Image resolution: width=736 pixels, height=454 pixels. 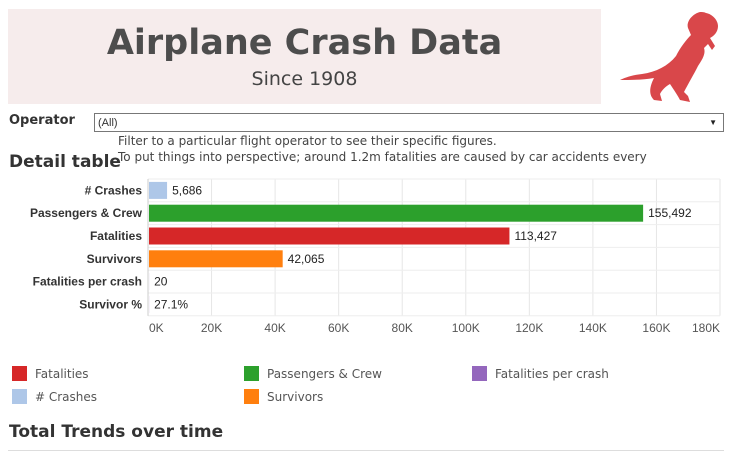 I want to click on legend-label: Passengers & Crew, so click(x=324, y=374).